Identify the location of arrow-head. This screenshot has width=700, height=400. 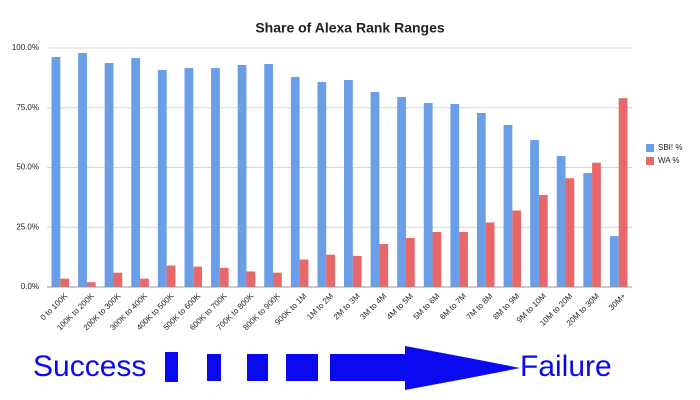
(425, 368).